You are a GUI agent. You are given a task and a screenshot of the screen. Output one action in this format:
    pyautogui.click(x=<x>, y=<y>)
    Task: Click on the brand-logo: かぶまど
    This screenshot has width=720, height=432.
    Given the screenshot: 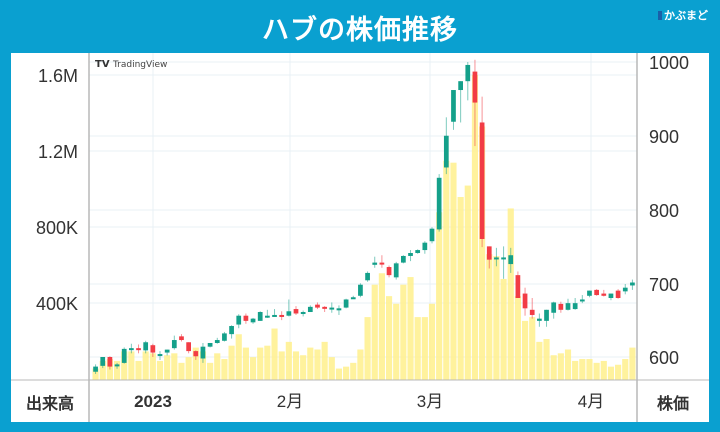 What is the action you would take?
    pyautogui.click(x=683, y=15)
    